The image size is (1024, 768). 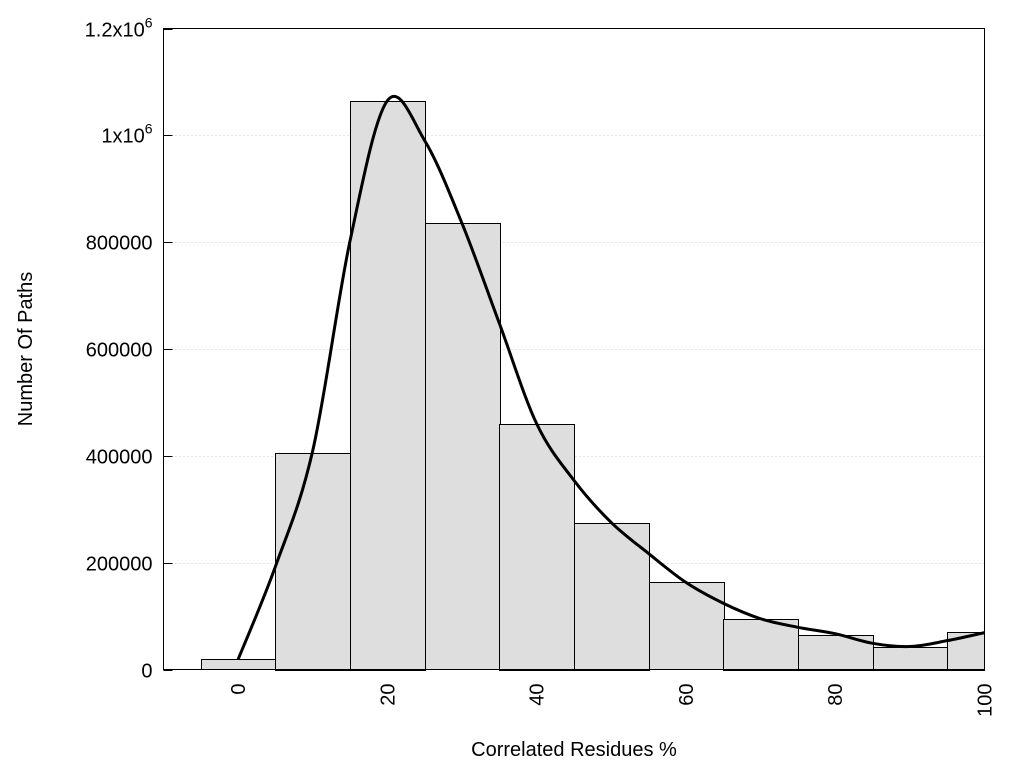 I want to click on y-tick-label: 400000, so click(x=119, y=458).